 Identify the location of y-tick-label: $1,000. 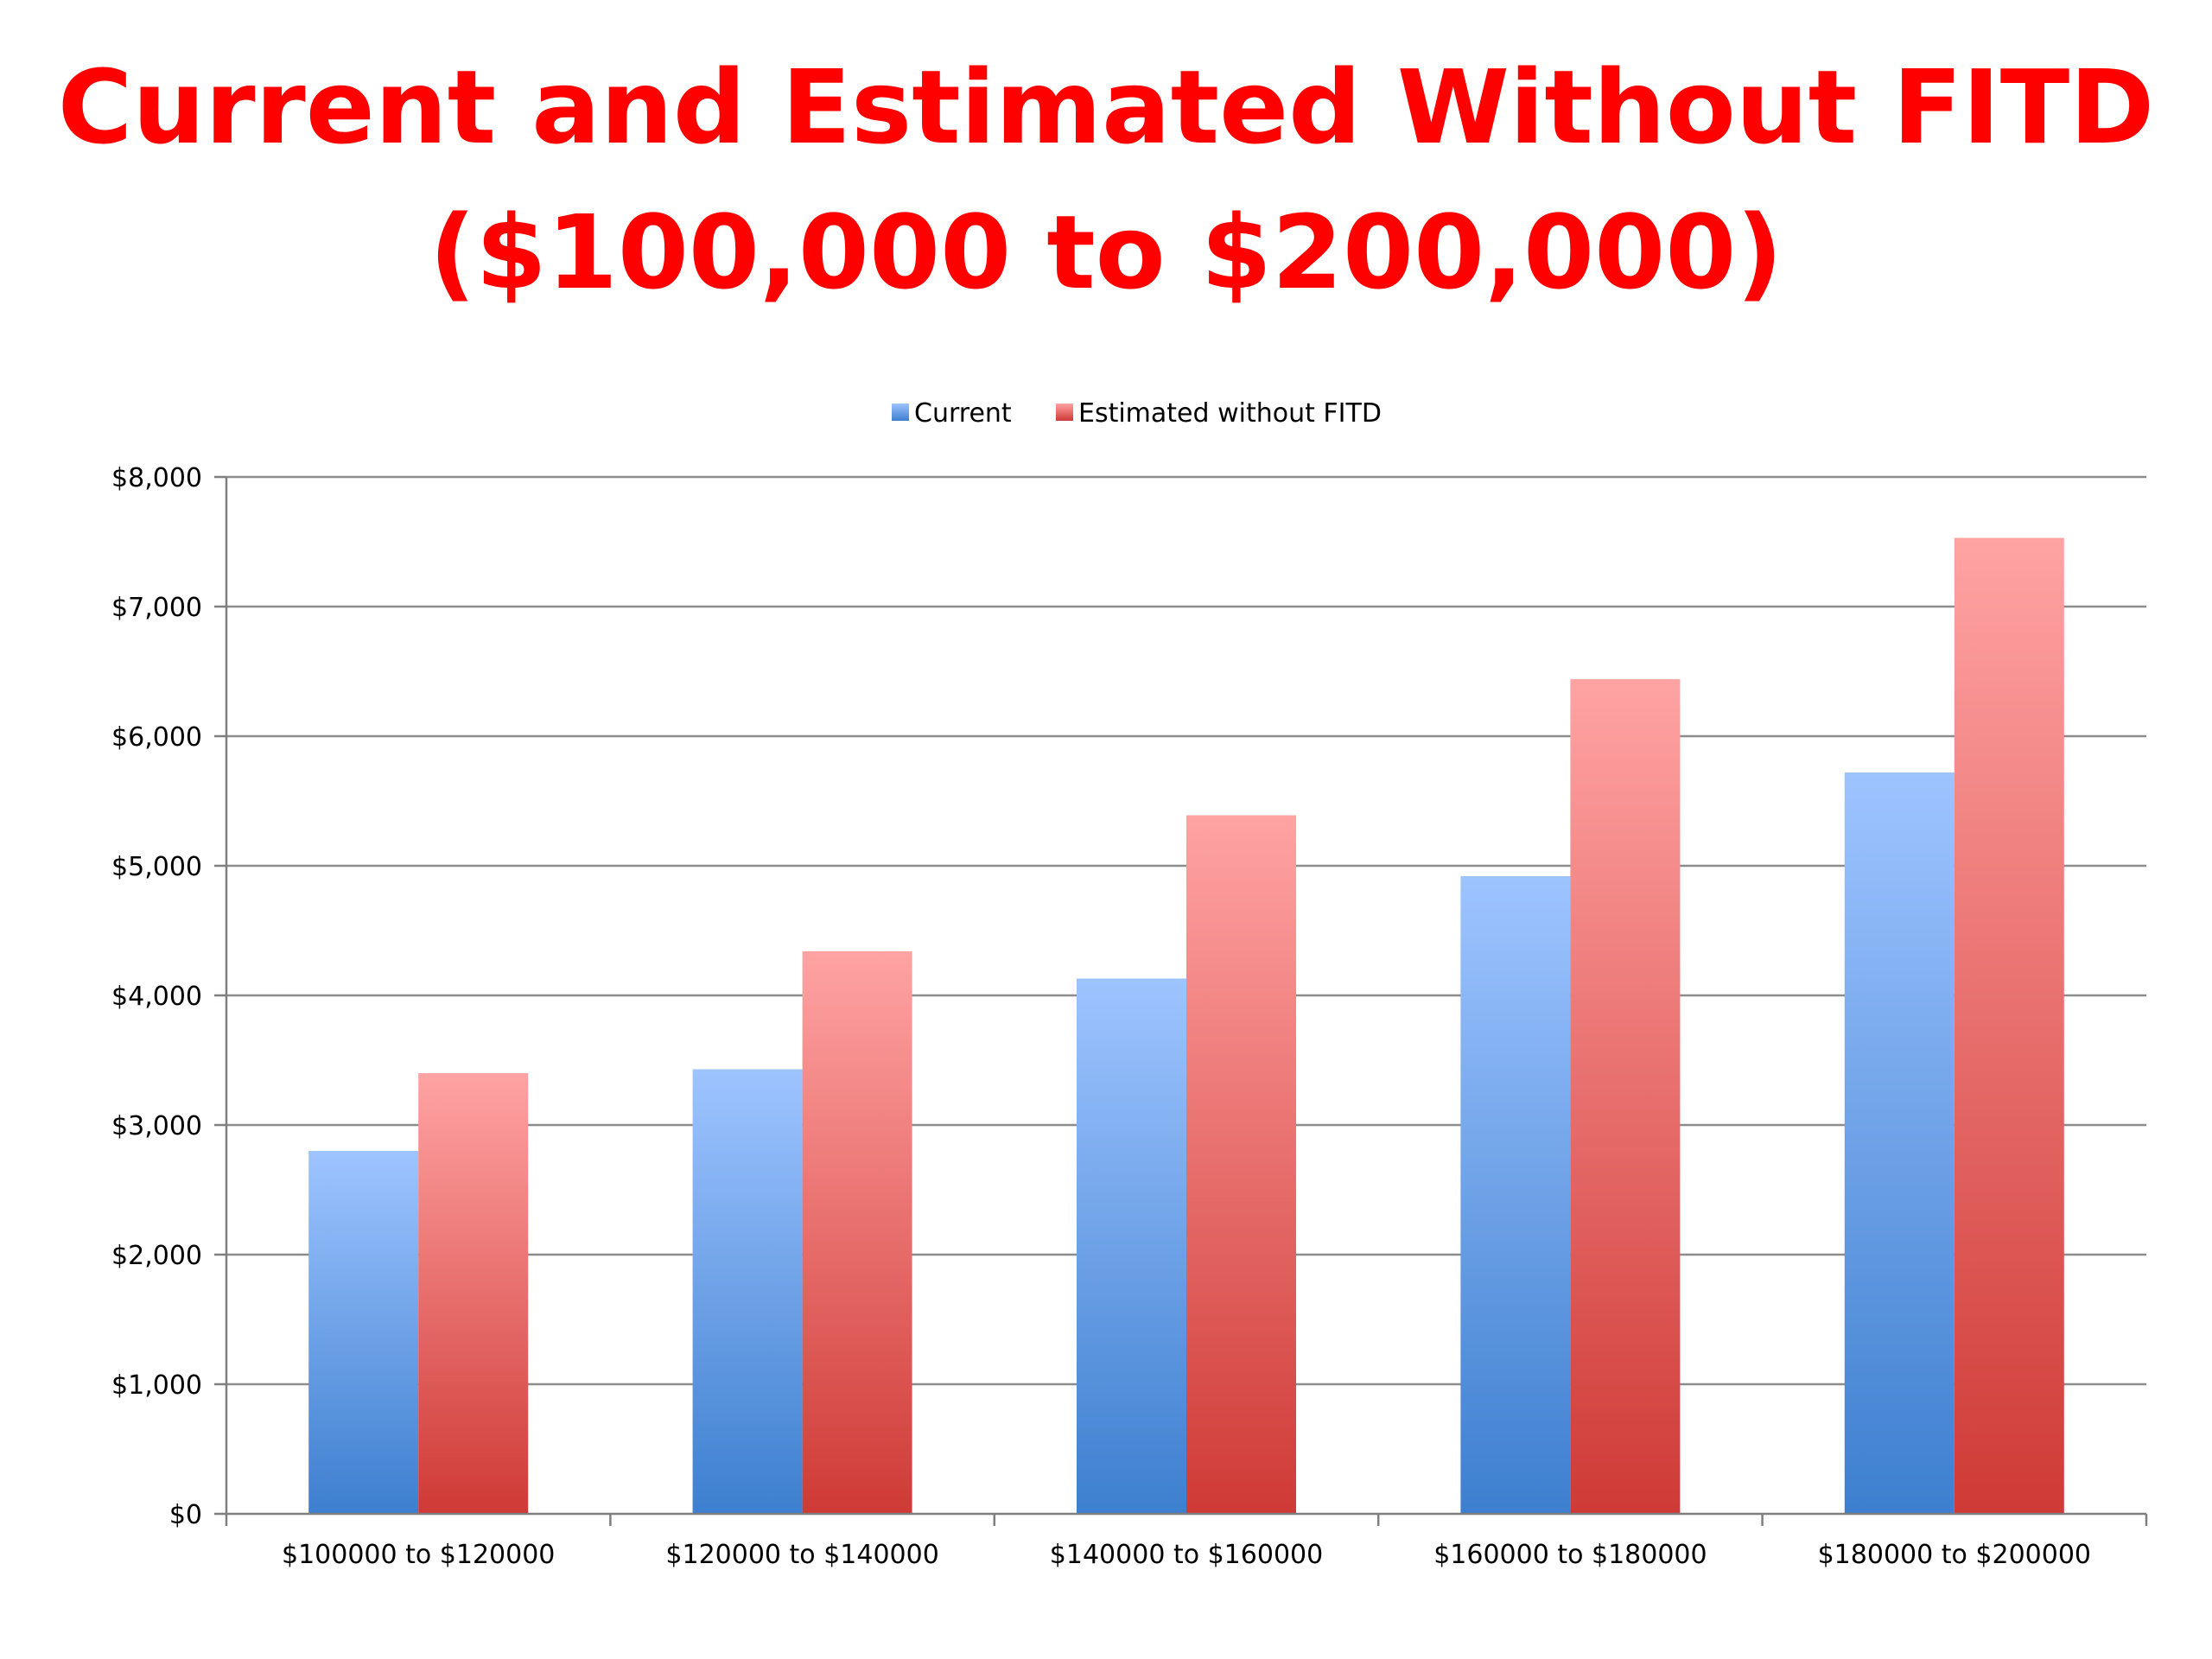
(156, 1385).